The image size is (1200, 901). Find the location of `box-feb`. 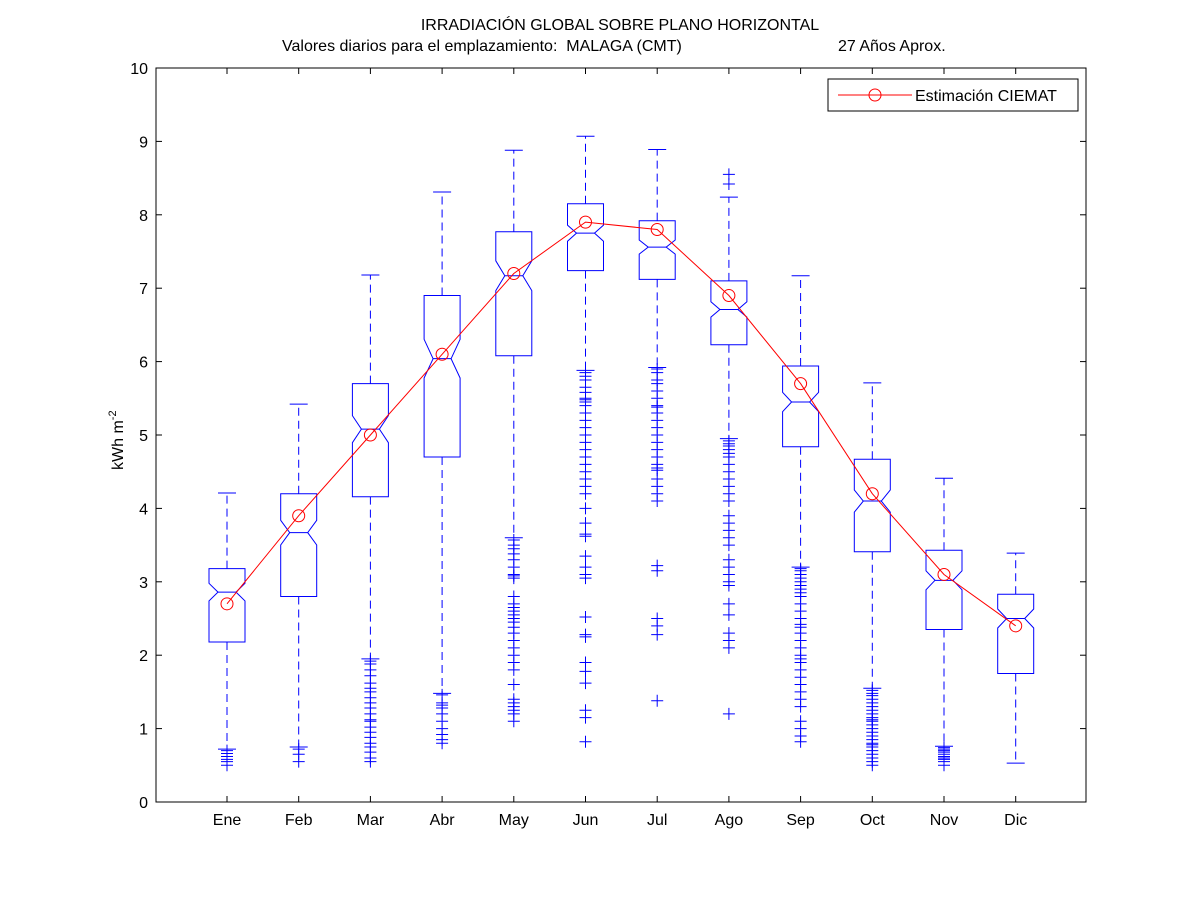

box-feb is located at coordinates (299, 585).